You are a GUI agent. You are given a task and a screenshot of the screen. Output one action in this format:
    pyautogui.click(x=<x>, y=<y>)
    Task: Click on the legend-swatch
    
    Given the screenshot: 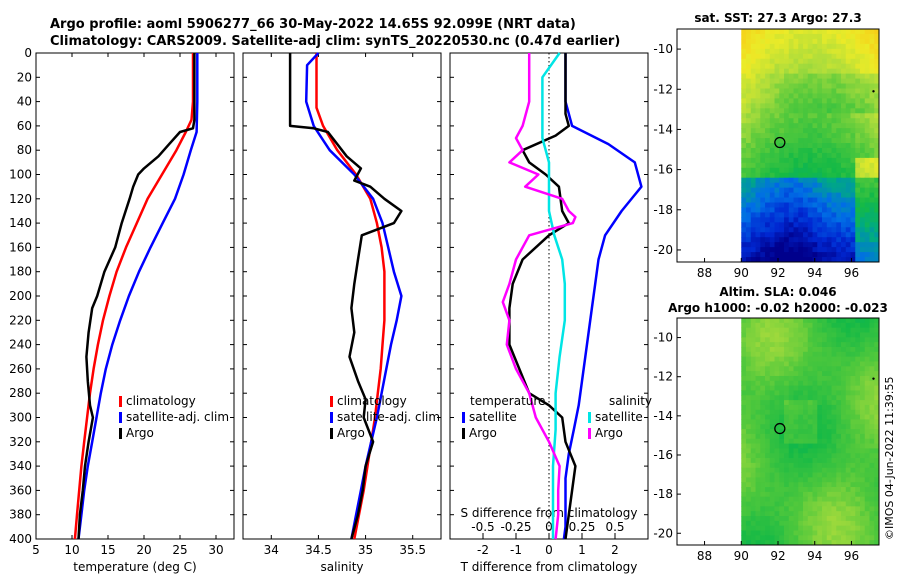 What is the action you would take?
    pyautogui.click(x=463, y=417)
    